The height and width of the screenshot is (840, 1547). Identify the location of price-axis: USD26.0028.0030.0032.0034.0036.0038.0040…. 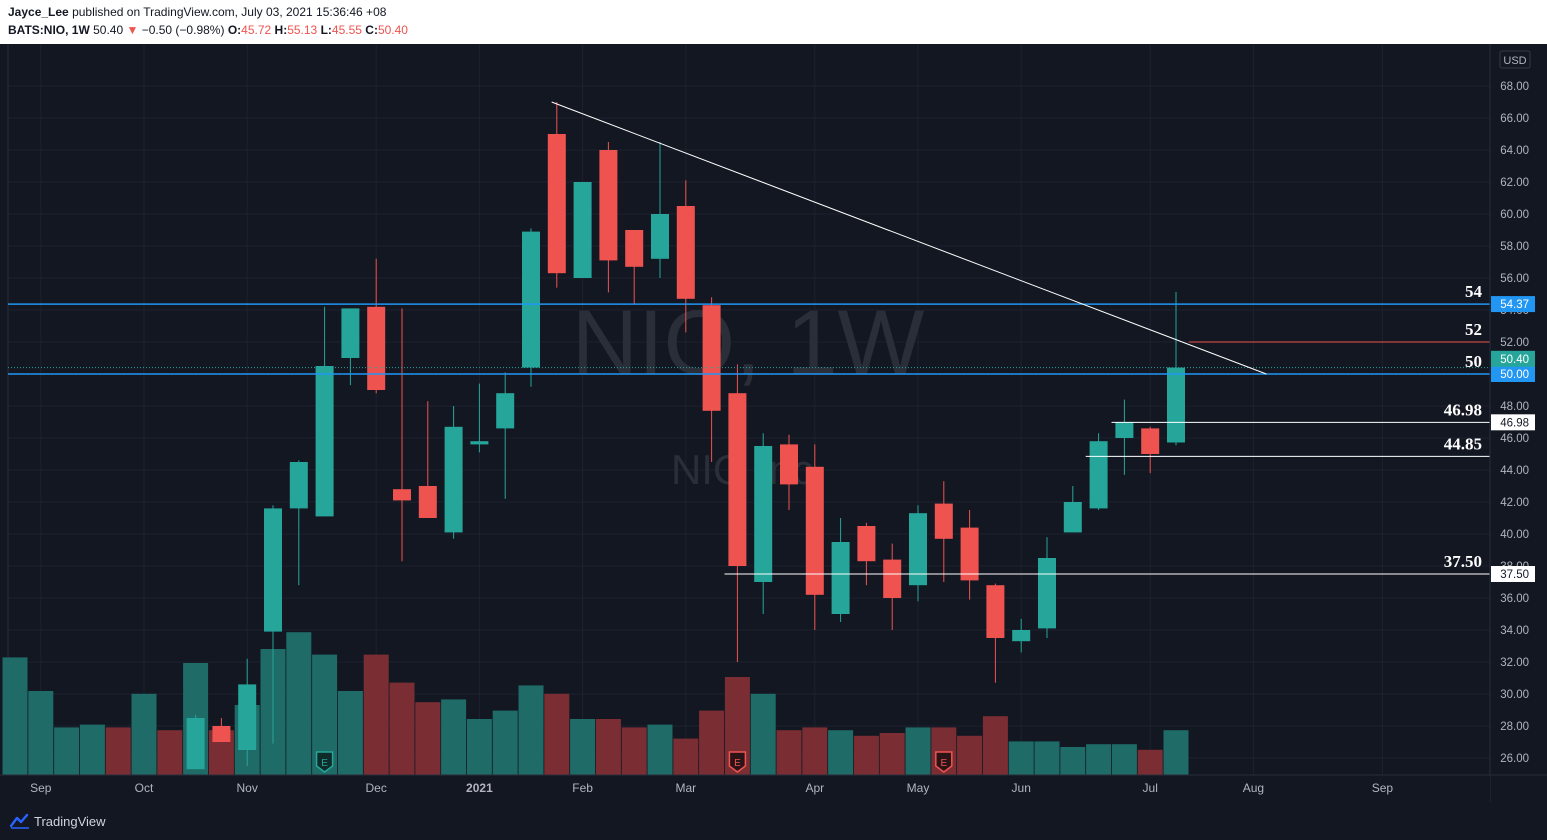
(1518, 423).